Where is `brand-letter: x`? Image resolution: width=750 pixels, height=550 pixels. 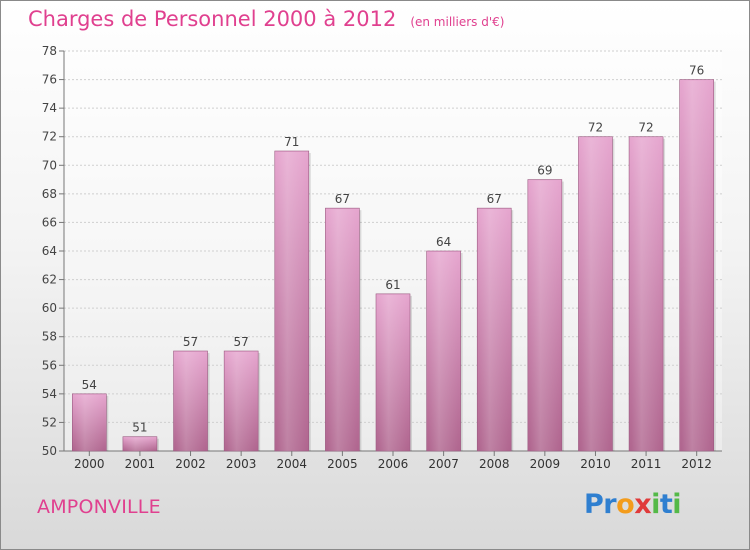 brand-letter: x is located at coordinates (643, 504).